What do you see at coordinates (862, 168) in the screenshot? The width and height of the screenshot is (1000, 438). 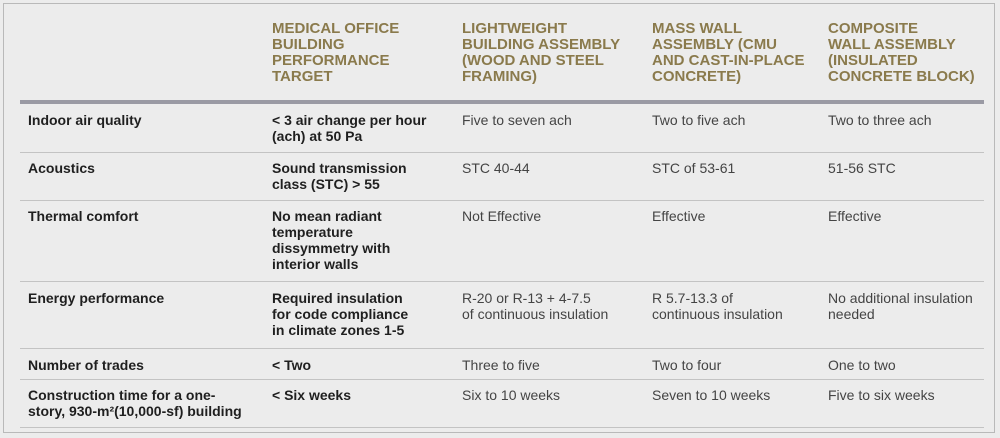 I see `composite-cell: 51-56 STC` at bounding box center [862, 168].